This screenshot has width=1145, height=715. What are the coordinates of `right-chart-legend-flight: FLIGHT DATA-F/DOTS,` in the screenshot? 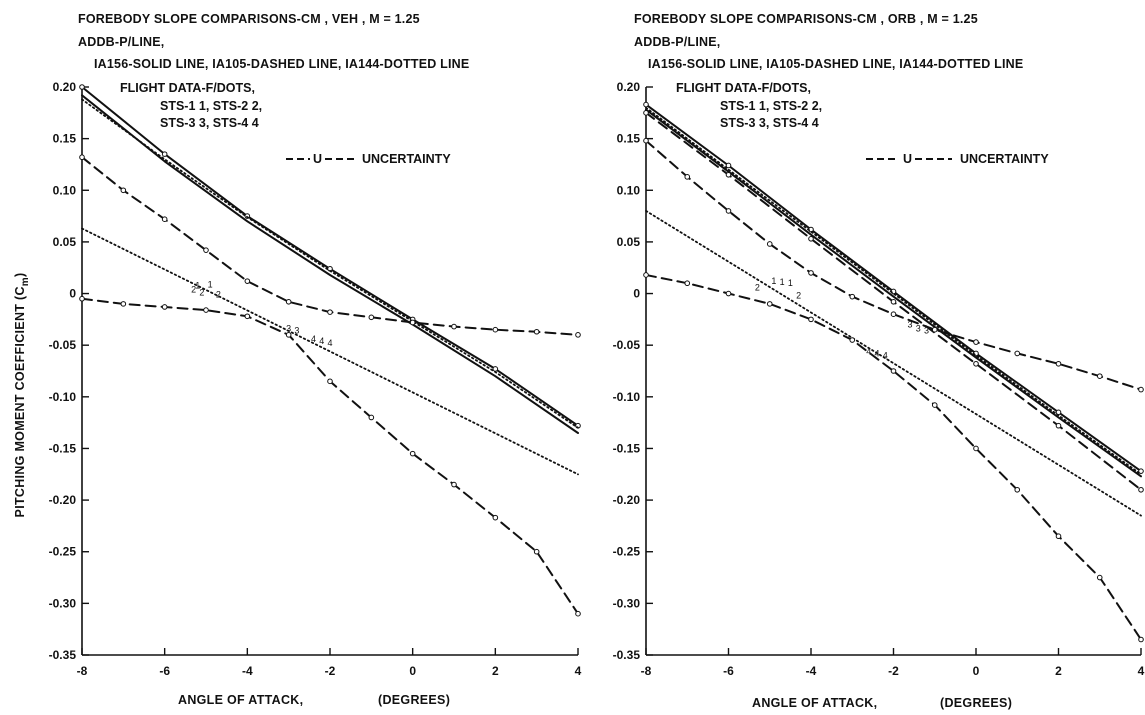 It's located at (743, 88).